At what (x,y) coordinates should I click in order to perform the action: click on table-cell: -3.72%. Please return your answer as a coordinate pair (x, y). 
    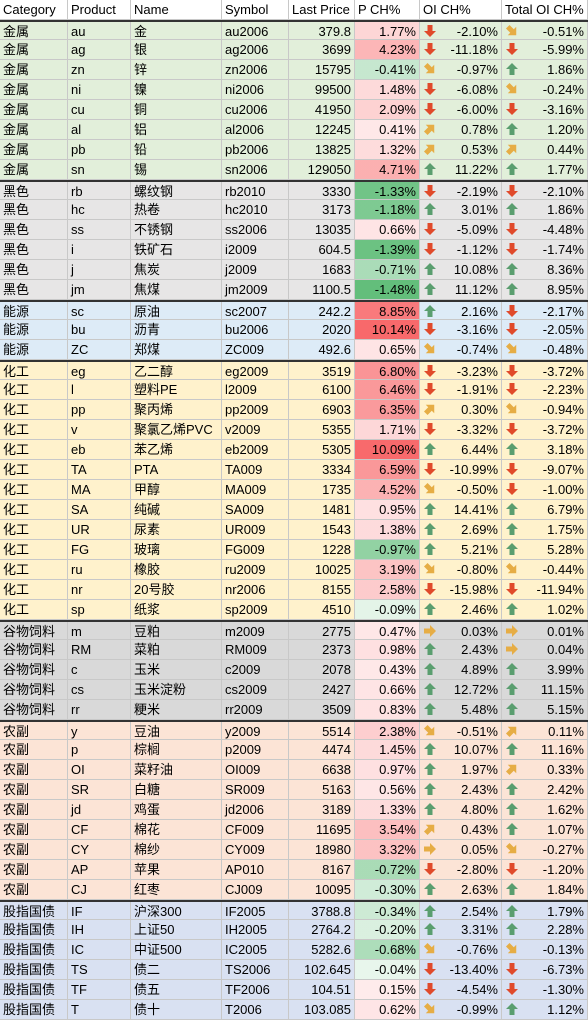
    Looking at the image, I should click on (545, 429).